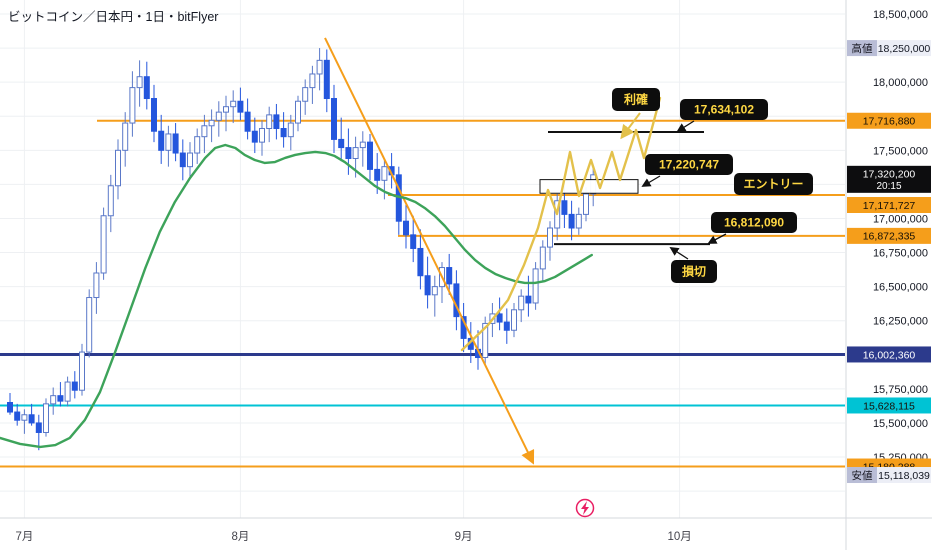 The width and height of the screenshot is (932, 550). What do you see at coordinates (353, 537) in the screenshot?
I see `bottom-time-axis: 7月 8月 9月 10月` at bounding box center [353, 537].